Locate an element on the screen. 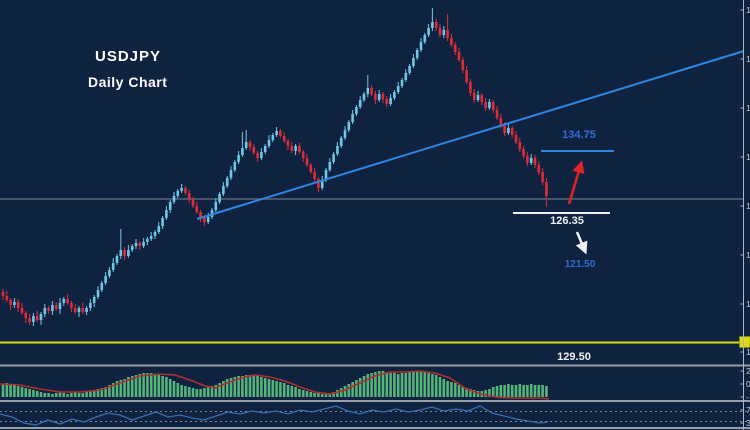 This screenshot has height=430, width=750. support-price-label: 126.35 is located at coordinates (567, 221).